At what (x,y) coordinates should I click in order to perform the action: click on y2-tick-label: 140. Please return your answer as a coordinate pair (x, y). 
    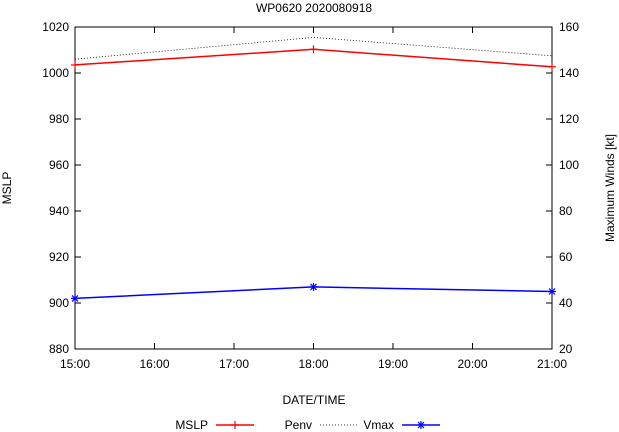
    Looking at the image, I should click on (569, 73).